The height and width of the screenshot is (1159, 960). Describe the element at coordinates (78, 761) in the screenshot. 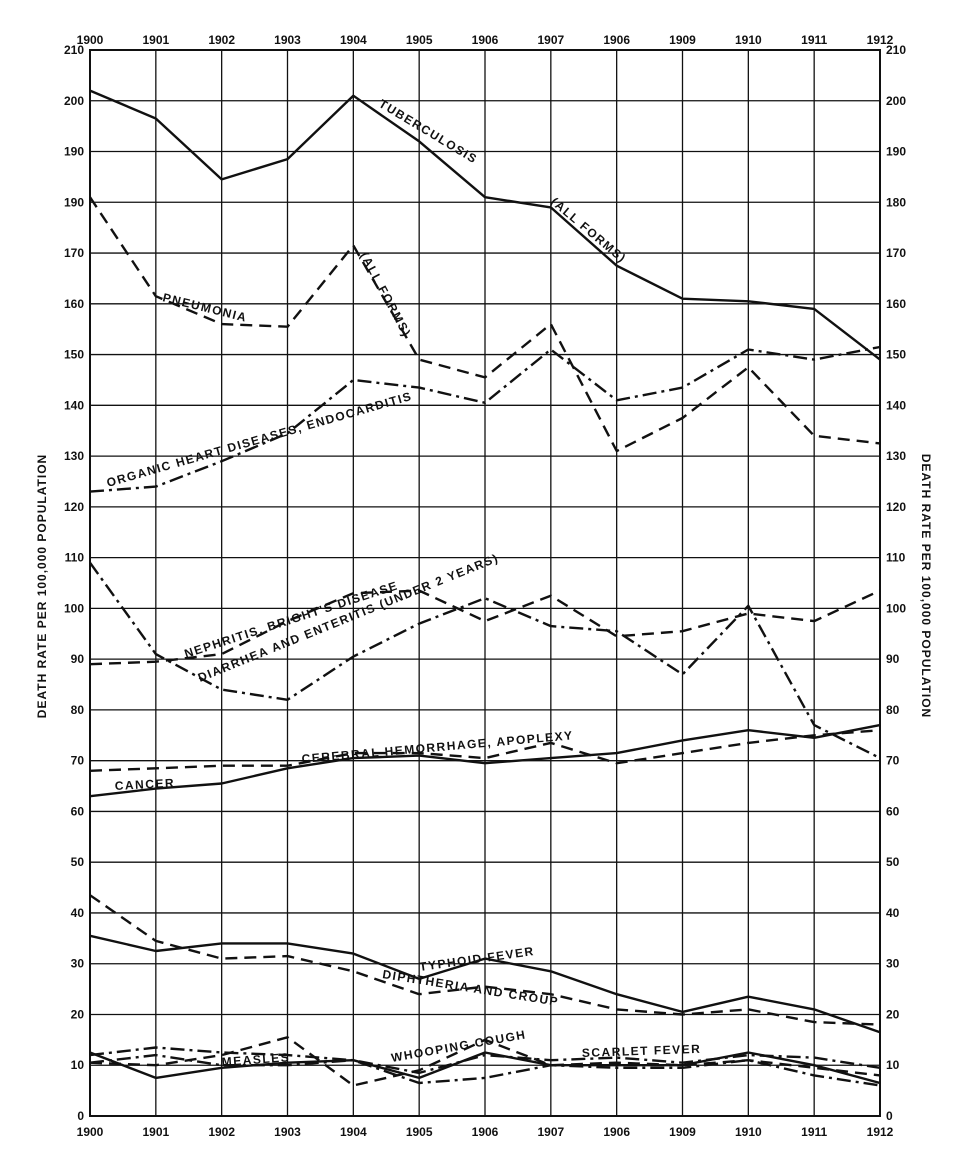

I see `y-tick-left: 70` at that location.